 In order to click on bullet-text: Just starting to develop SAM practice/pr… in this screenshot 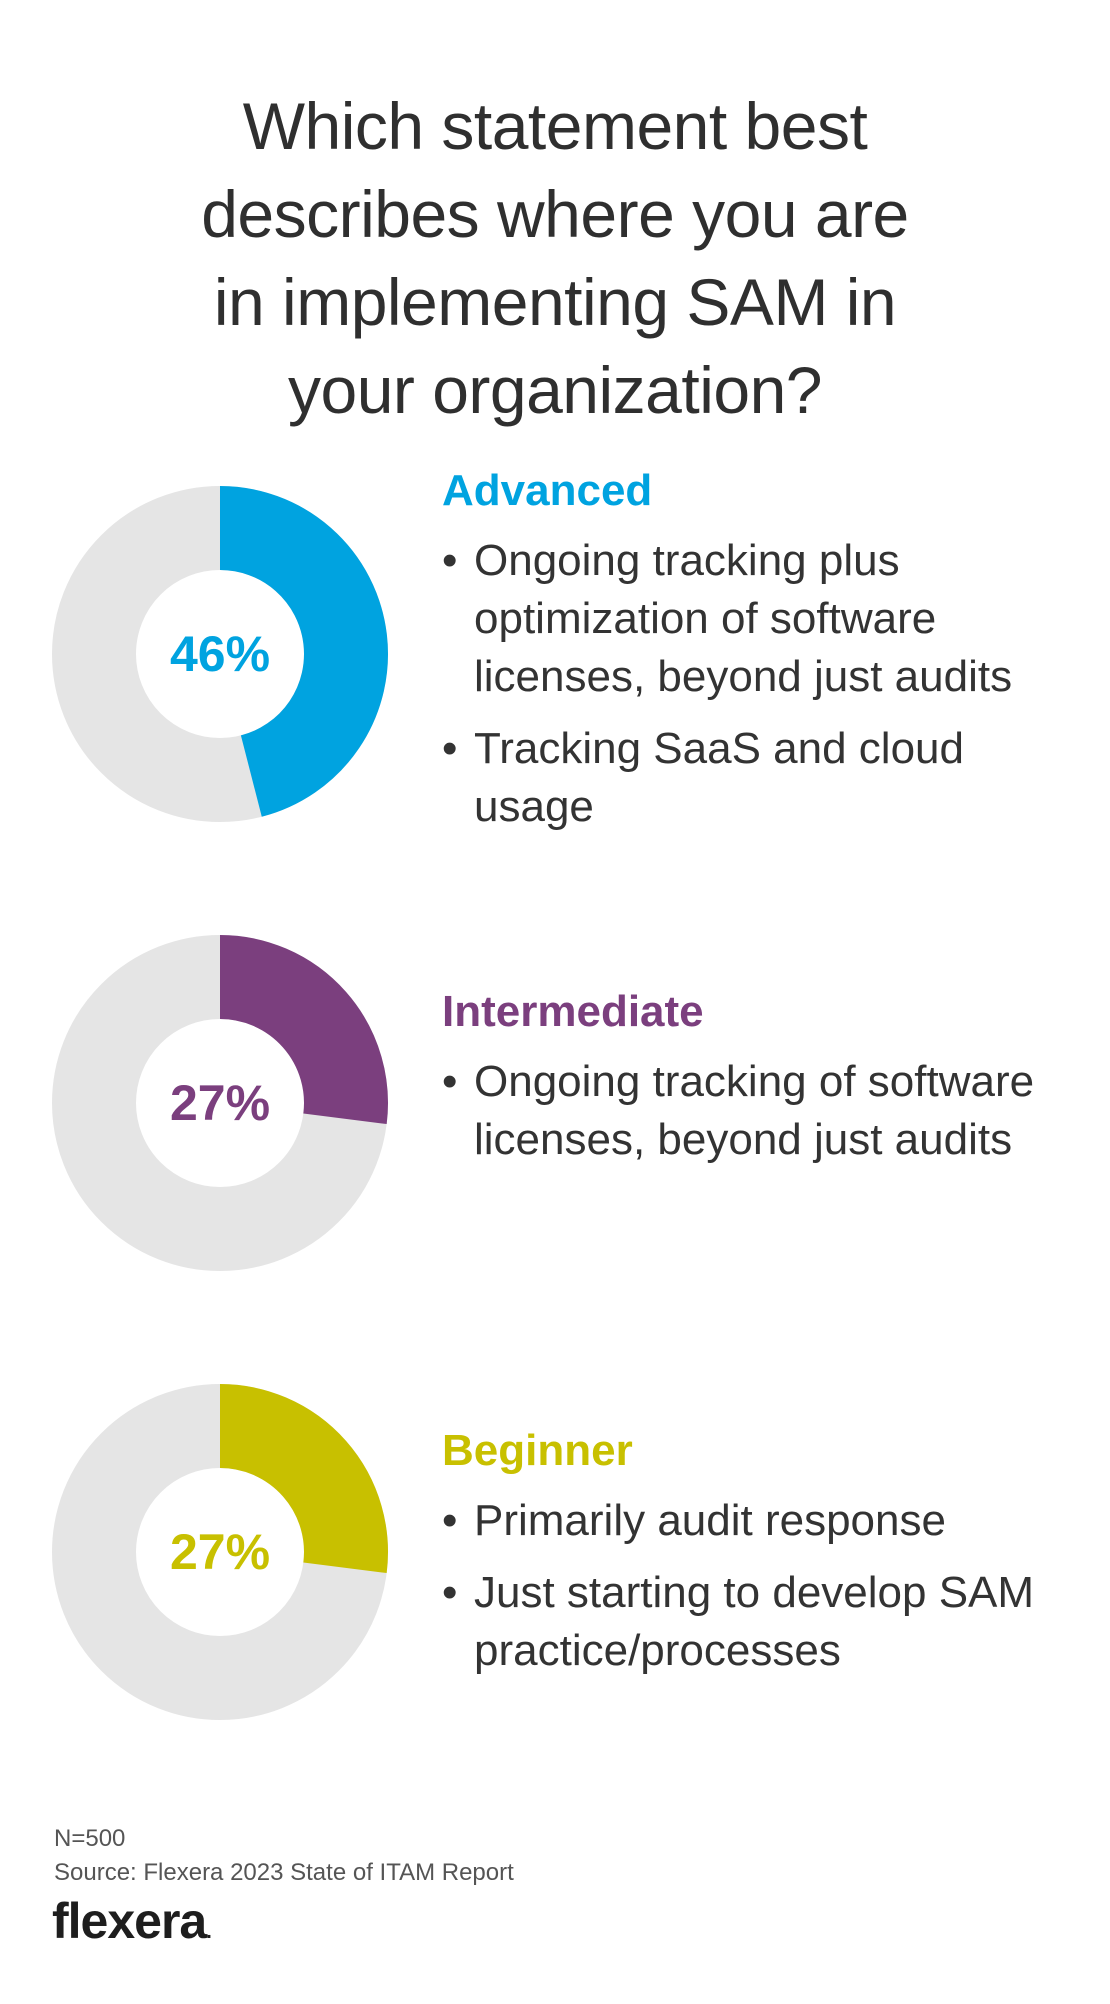, I will do `click(754, 1621)`.